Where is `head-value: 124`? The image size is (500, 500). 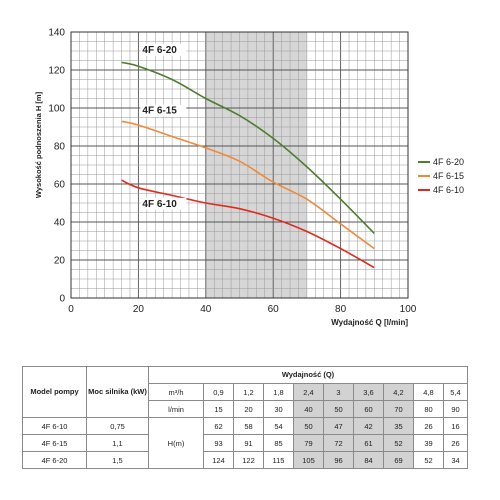
head-value: 124 is located at coordinates (218, 460).